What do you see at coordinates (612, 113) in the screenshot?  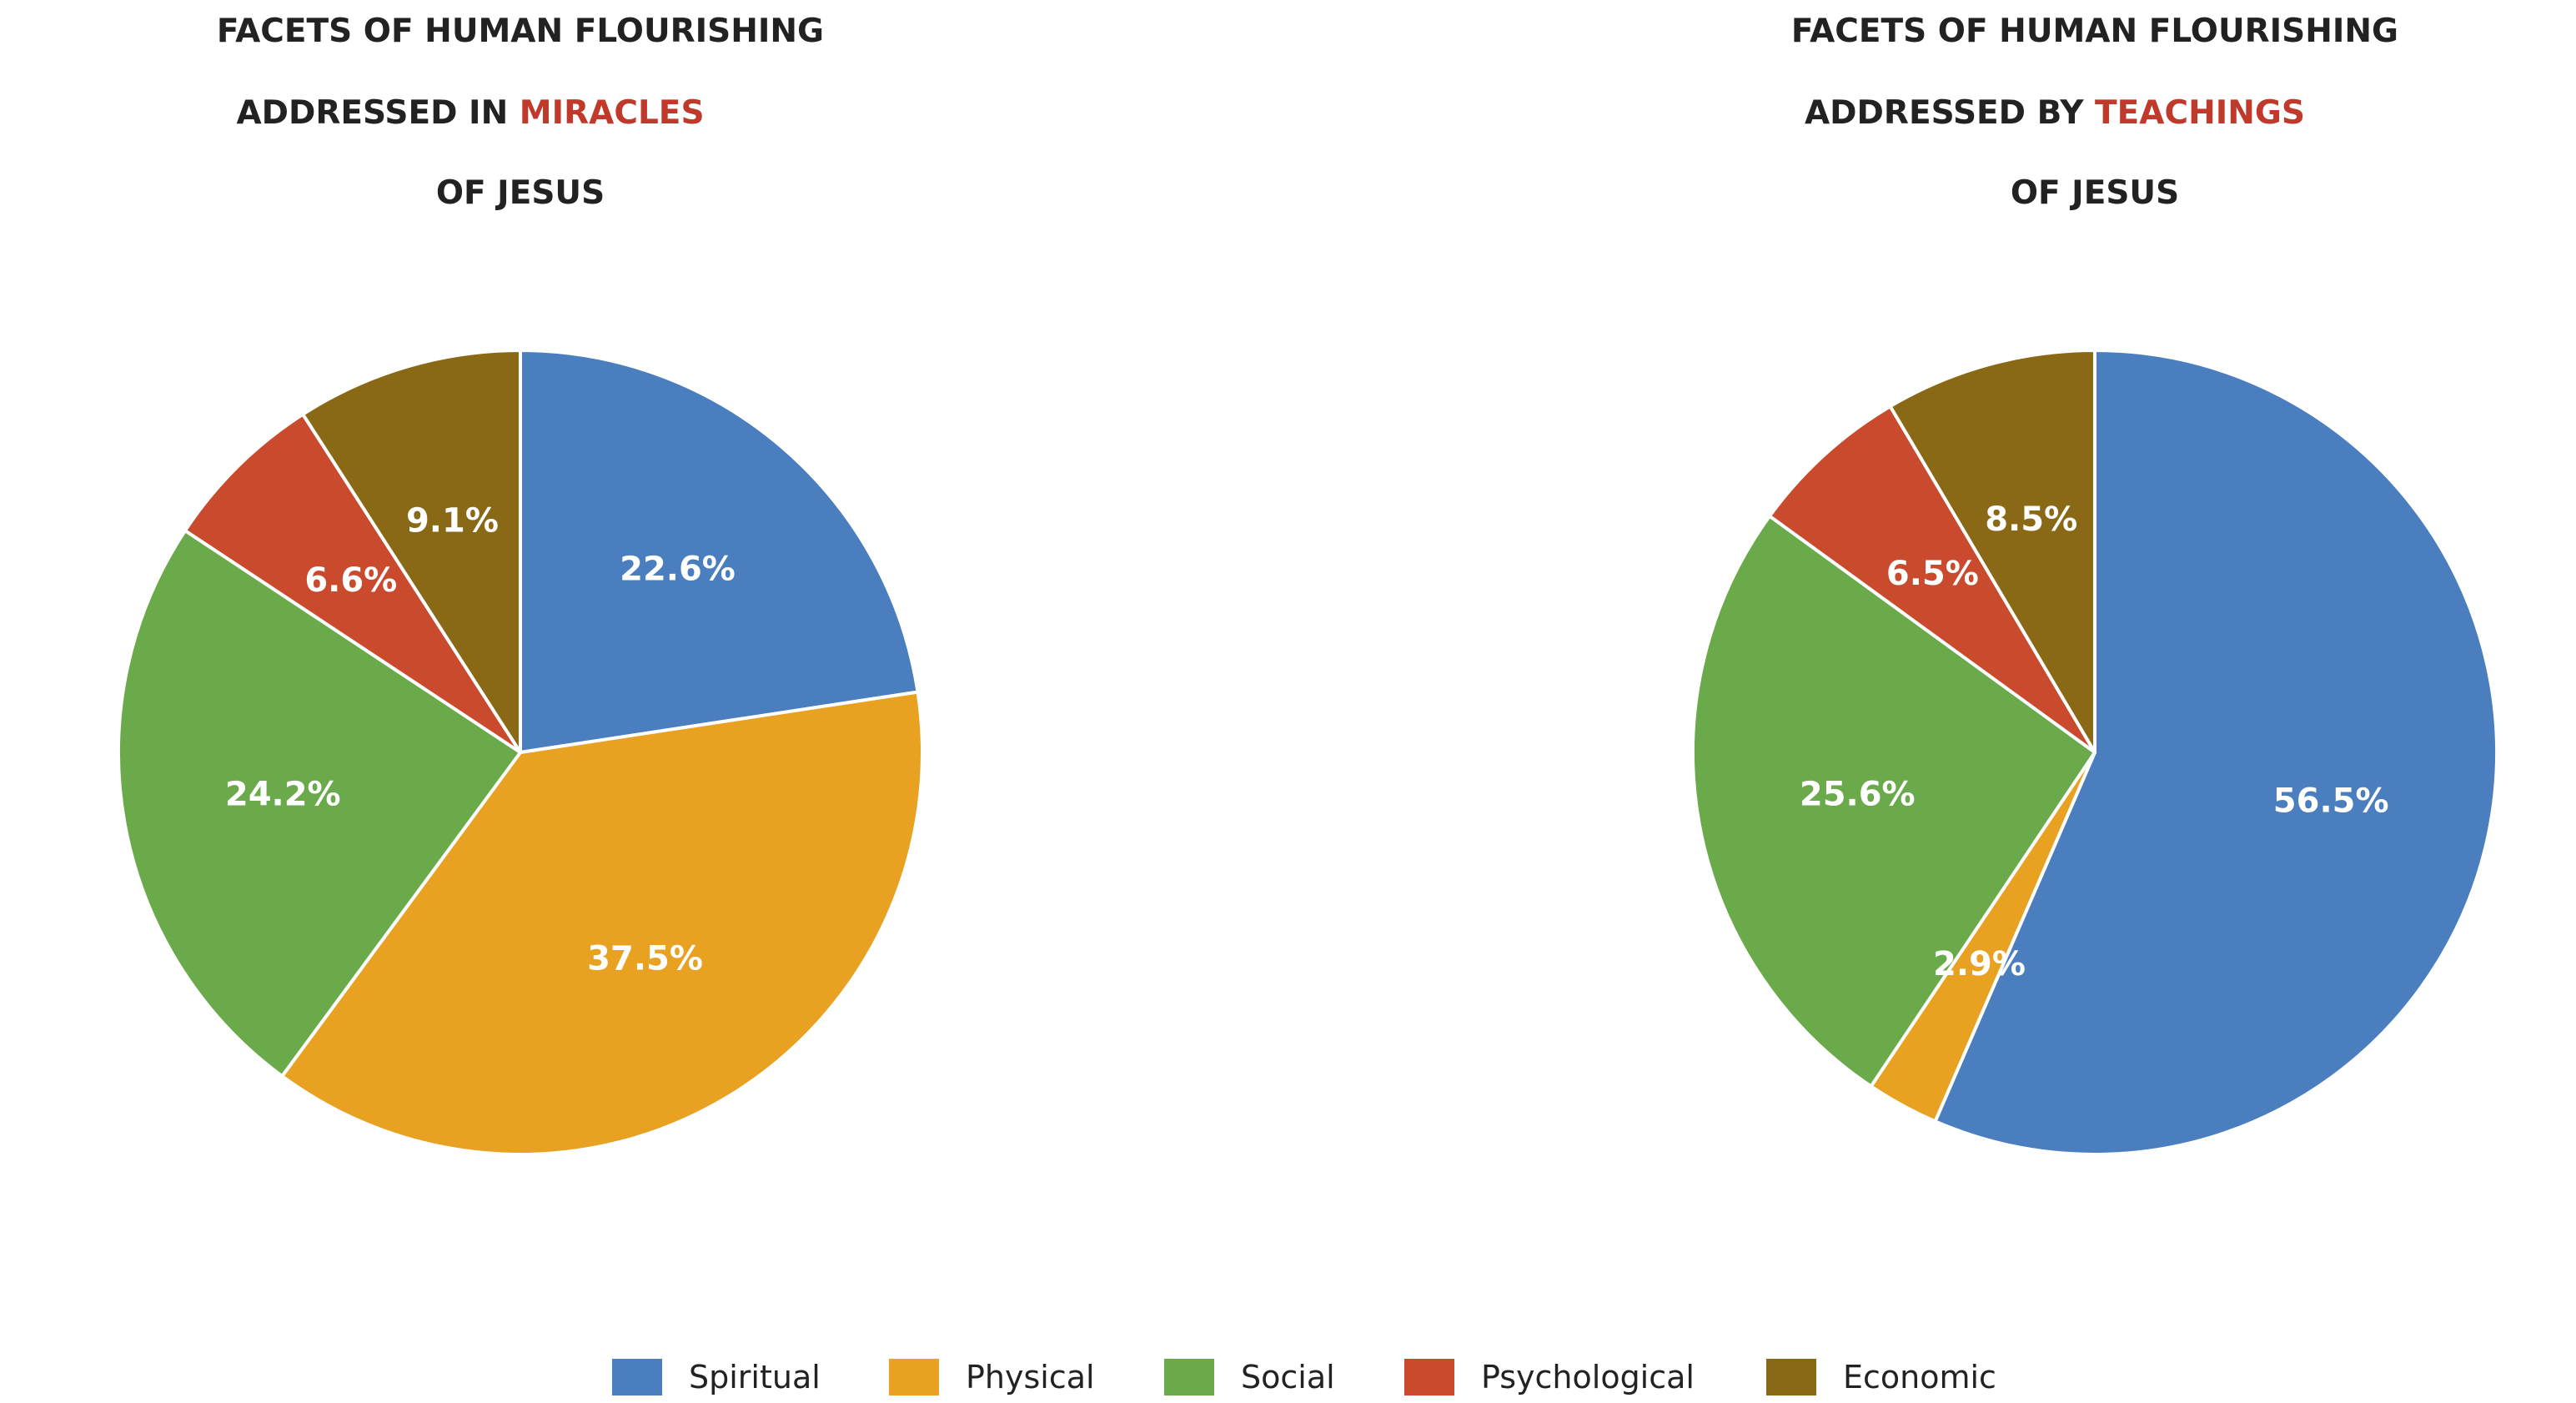 I see `left-title-highlight: MIRACLES` at bounding box center [612, 113].